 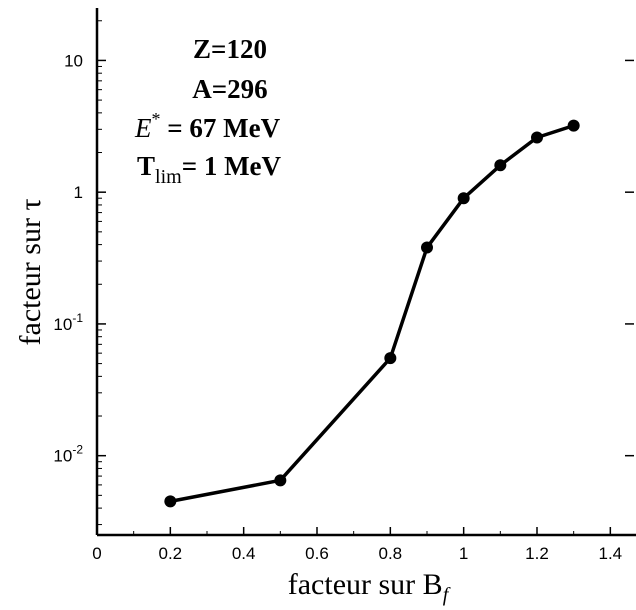 I want to click on annotation-tlim-value: = 1 MeV, so click(x=232, y=166).